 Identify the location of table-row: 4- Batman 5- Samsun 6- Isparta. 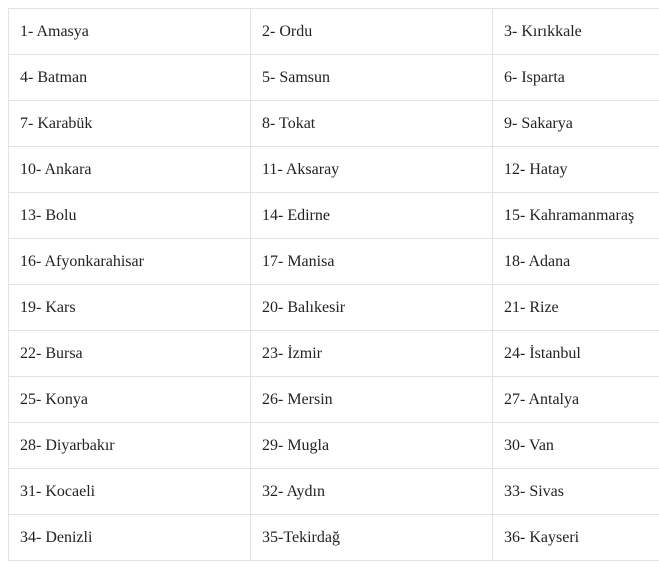
(333, 77).